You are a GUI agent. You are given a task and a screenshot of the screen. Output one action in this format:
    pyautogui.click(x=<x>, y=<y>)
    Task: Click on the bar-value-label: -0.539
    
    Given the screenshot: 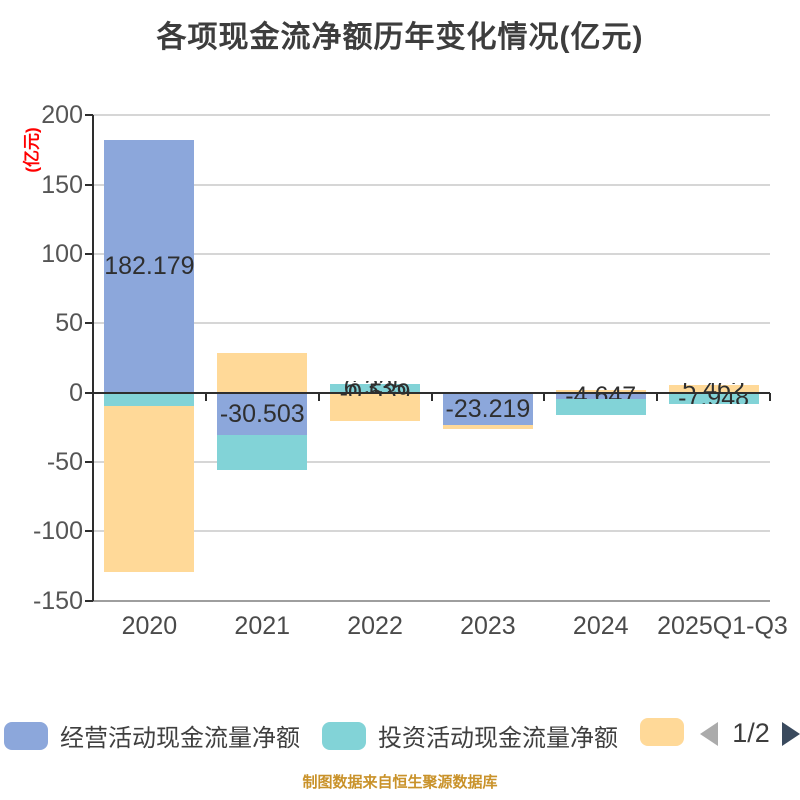 What is the action you would take?
    pyautogui.click(x=375, y=389)
    